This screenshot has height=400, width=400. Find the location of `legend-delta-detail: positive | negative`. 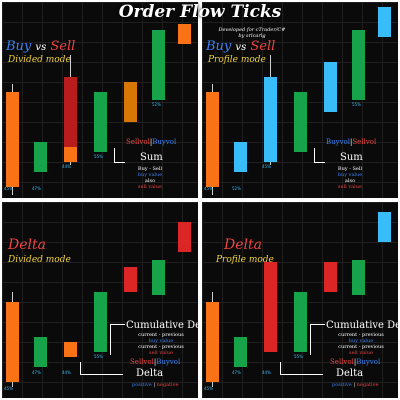

legend-delta-detail: positive | negative is located at coordinates (355, 385).